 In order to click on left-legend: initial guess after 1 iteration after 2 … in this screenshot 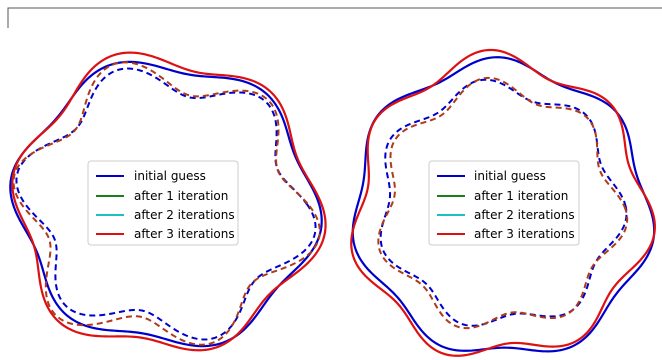, I will do `click(163, 203)`.